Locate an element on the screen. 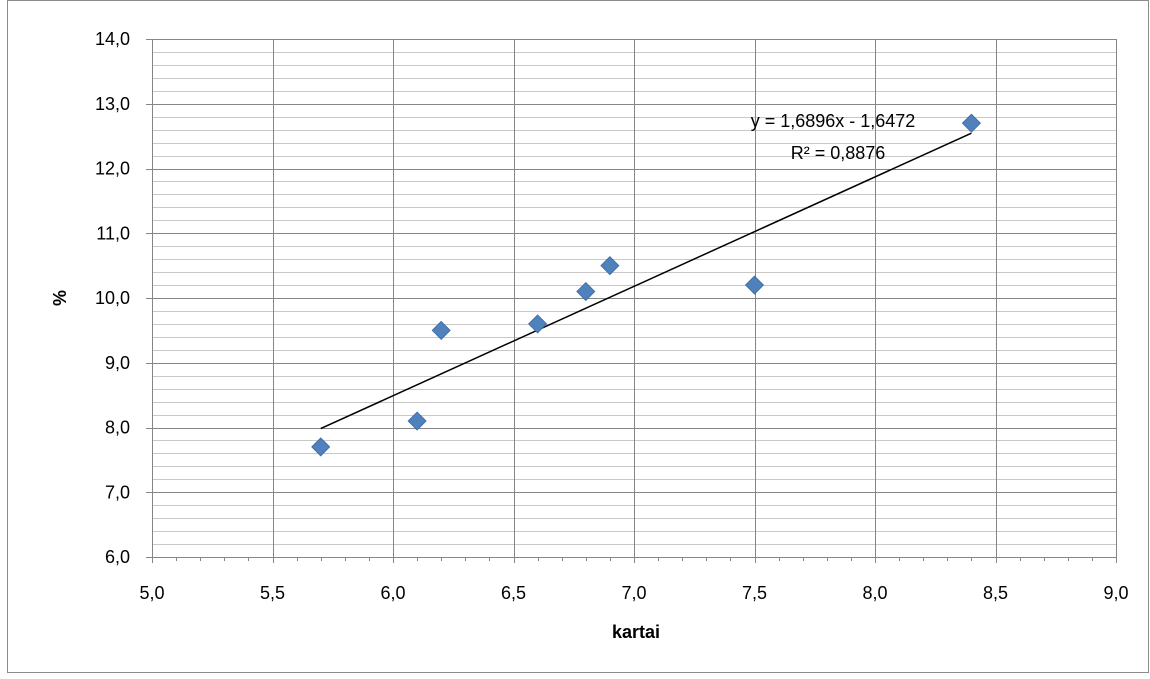 The image size is (1150, 679). trendline-r-squared: R² = 0,8876 is located at coordinates (838, 153).